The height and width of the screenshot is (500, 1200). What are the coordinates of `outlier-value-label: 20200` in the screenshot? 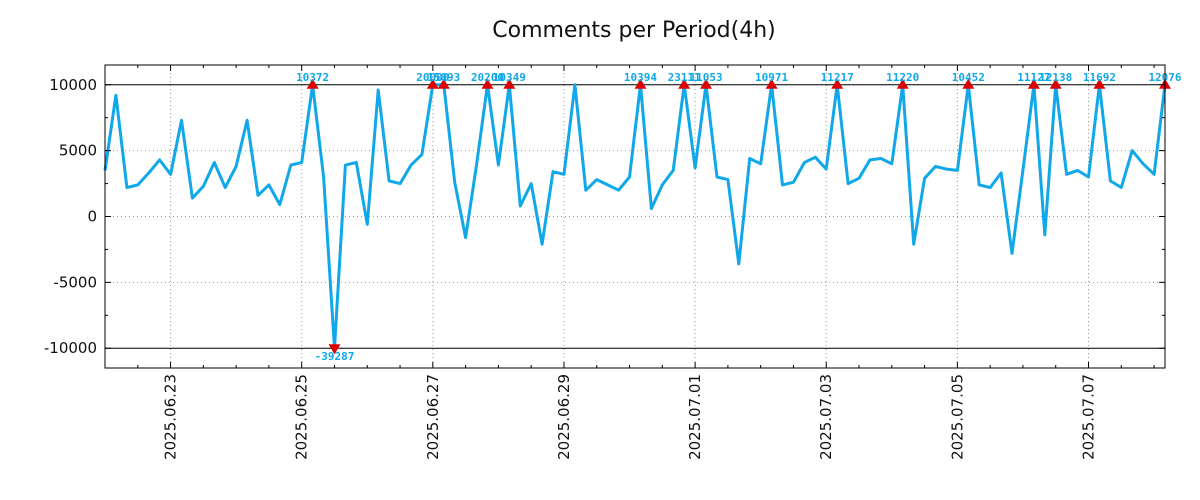 It's located at (487, 77).